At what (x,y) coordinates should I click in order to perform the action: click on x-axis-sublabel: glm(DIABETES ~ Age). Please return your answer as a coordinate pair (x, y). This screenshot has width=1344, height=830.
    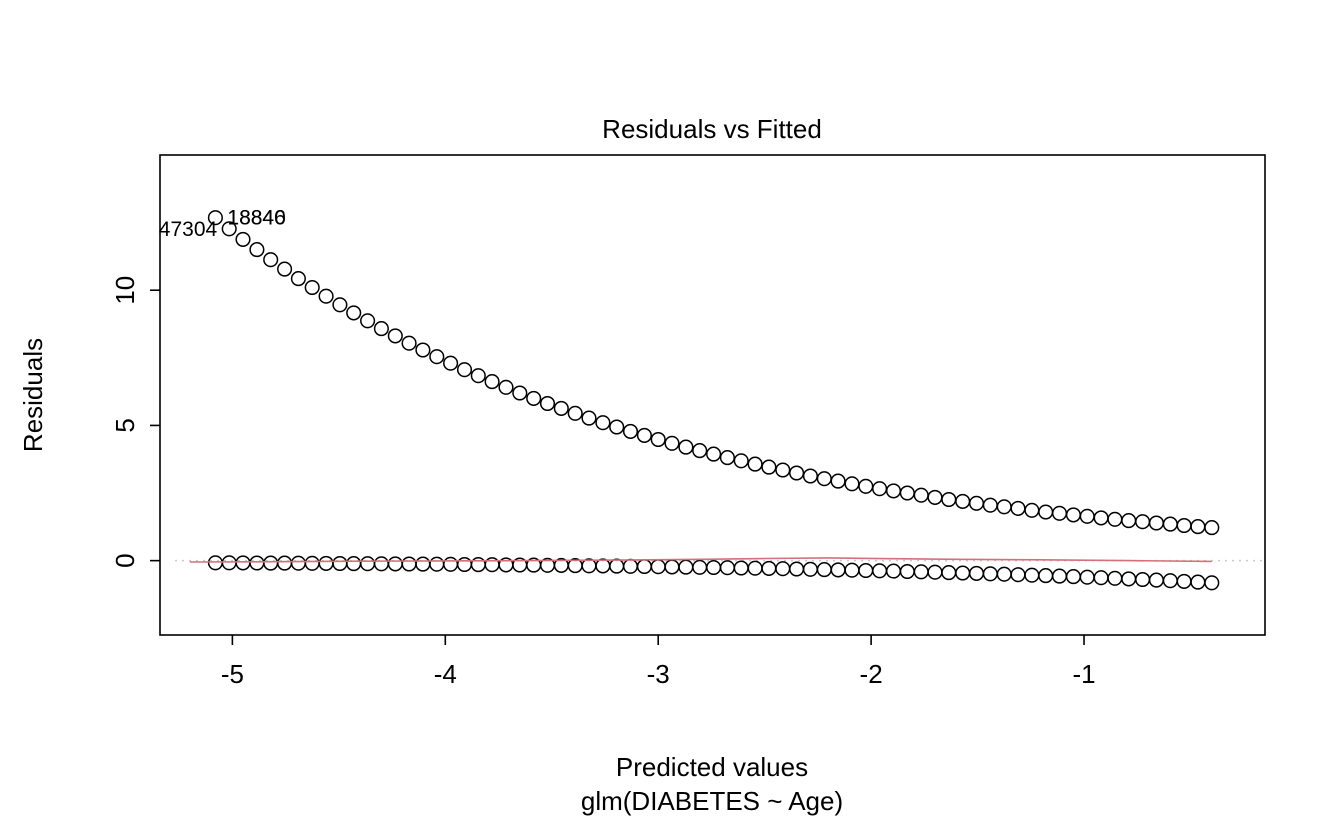
    Looking at the image, I should click on (712, 801).